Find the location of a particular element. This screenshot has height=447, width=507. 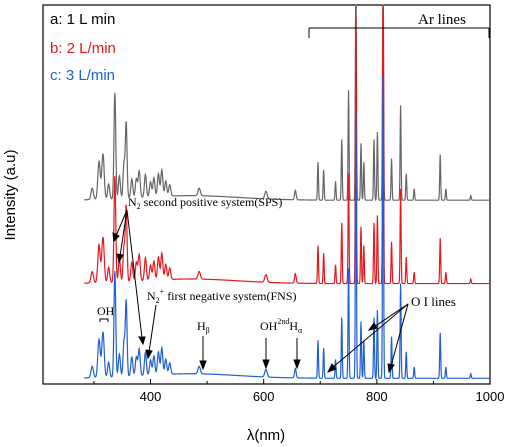

oh2nd-arrow is located at coordinates (266, 354).